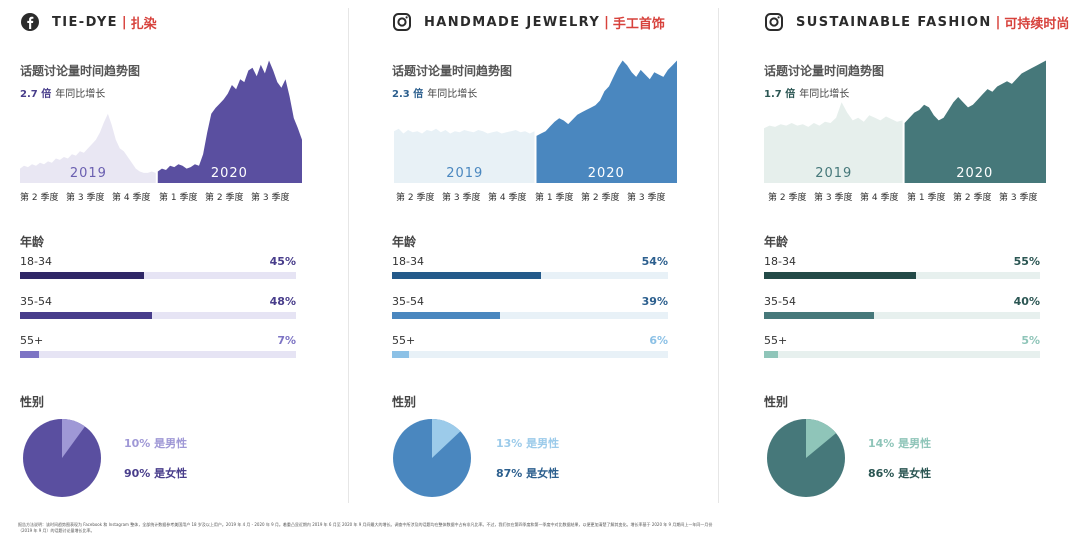 The height and width of the screenshot is (548, 1080). What do you see at coordinates (900, 473) in the screenshot?
I see `female-share: 86% 是女性` at bounding box center [900, 473].